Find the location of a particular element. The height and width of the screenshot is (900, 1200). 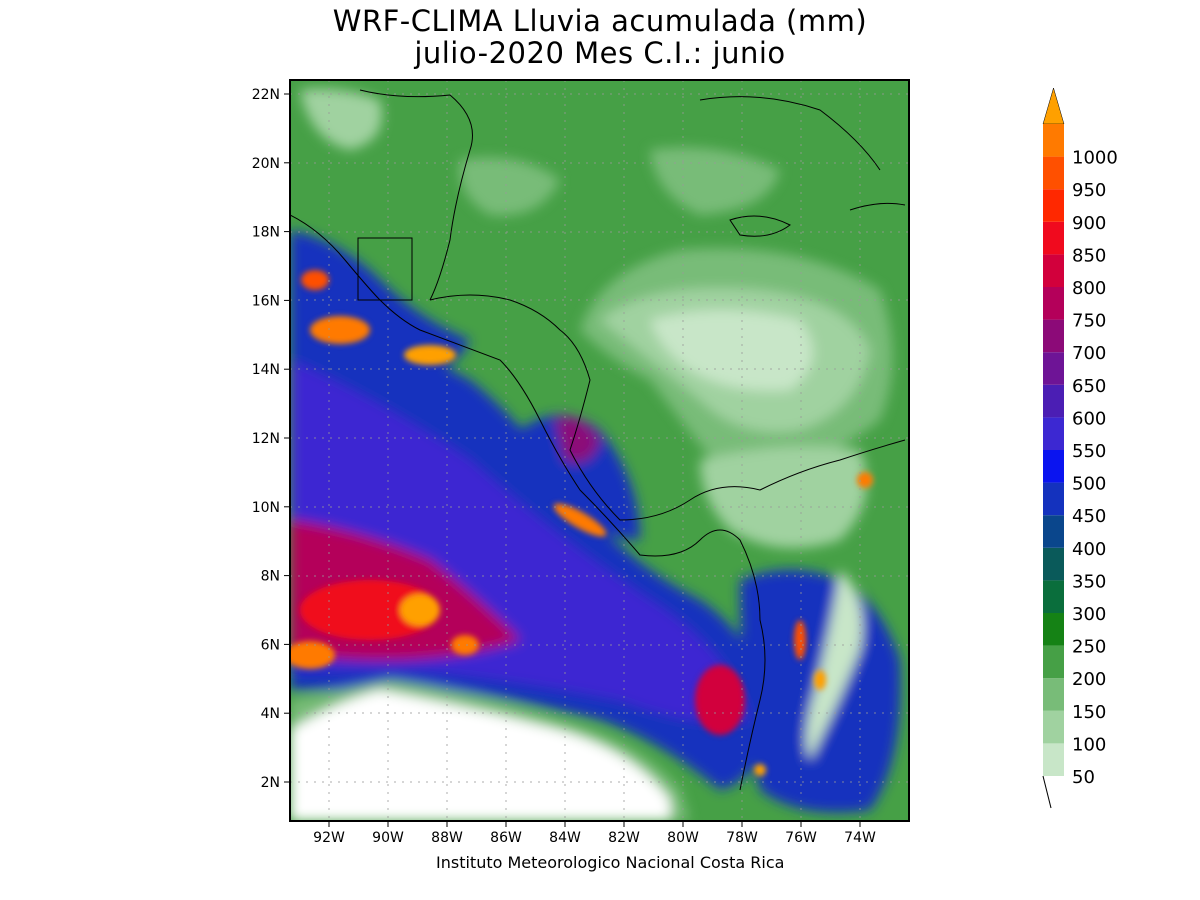

colorbar-label: 900 is located at coordinates (1089, 223).